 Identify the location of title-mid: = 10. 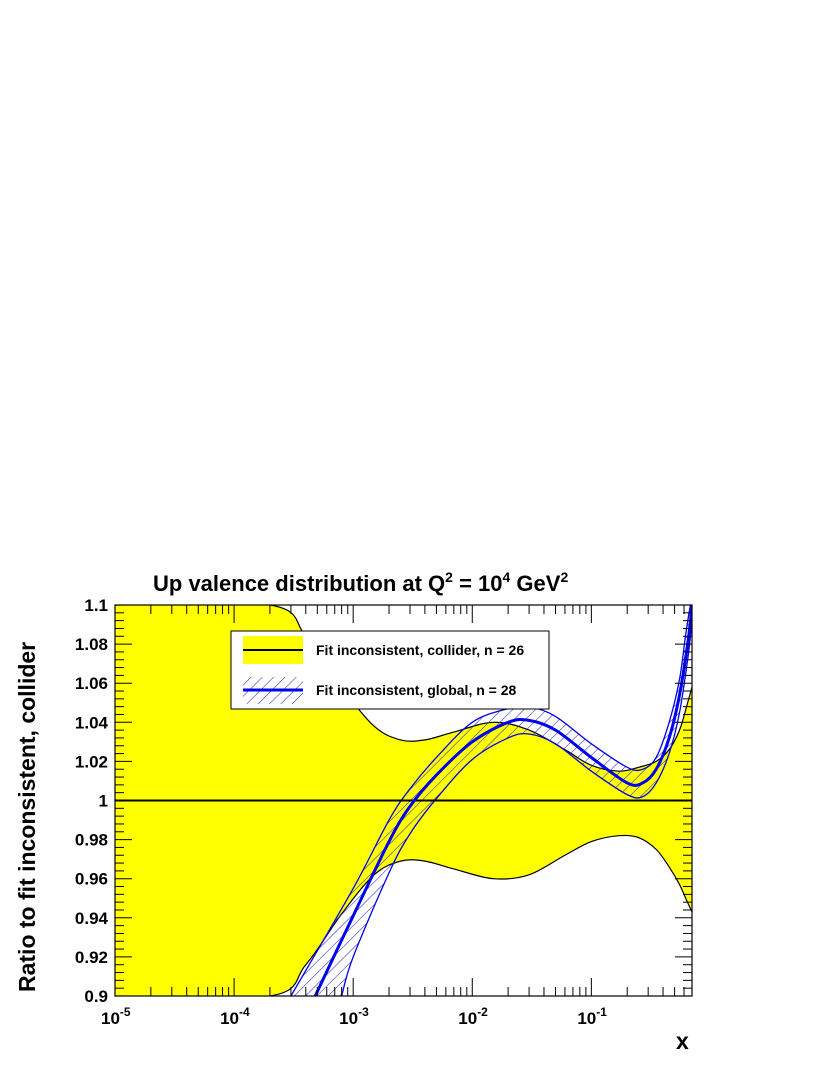
(478, 583).